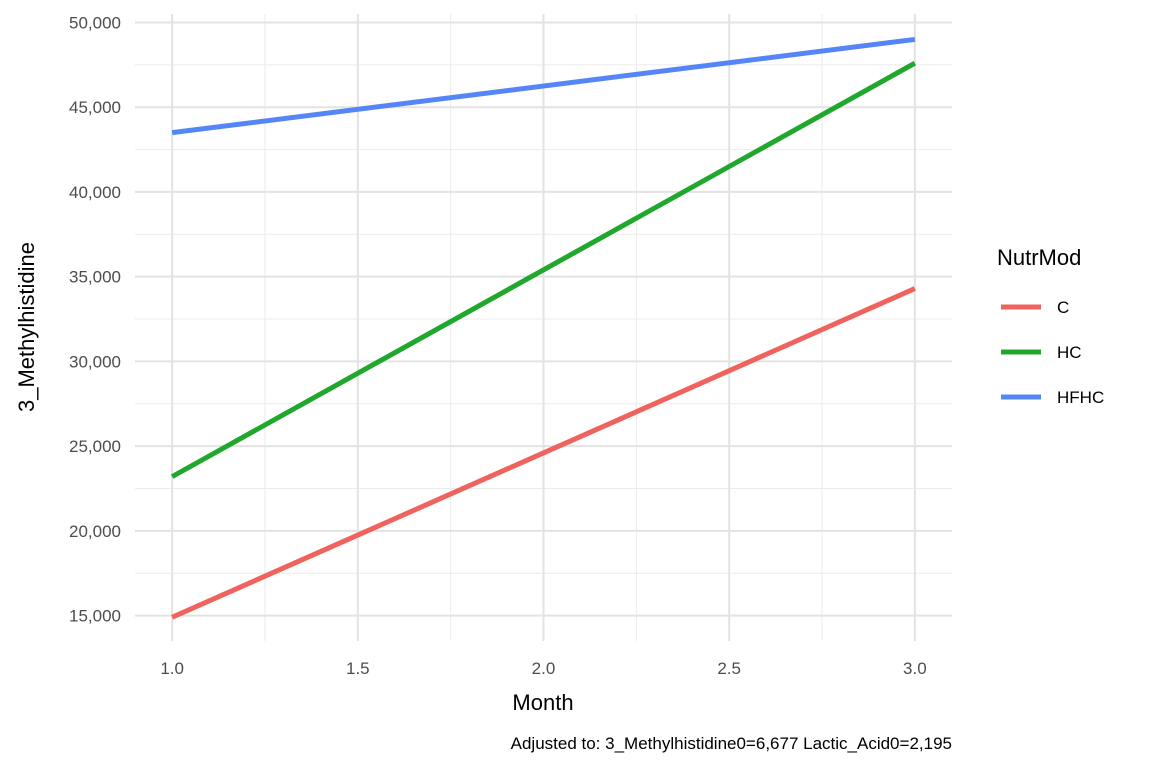 Image resolution: width=1152 pixels, height=768 pixels. I want to click on x-axis-ticks: 1.0 1.5 2.0 2.5 3.0, so click(543, 668).